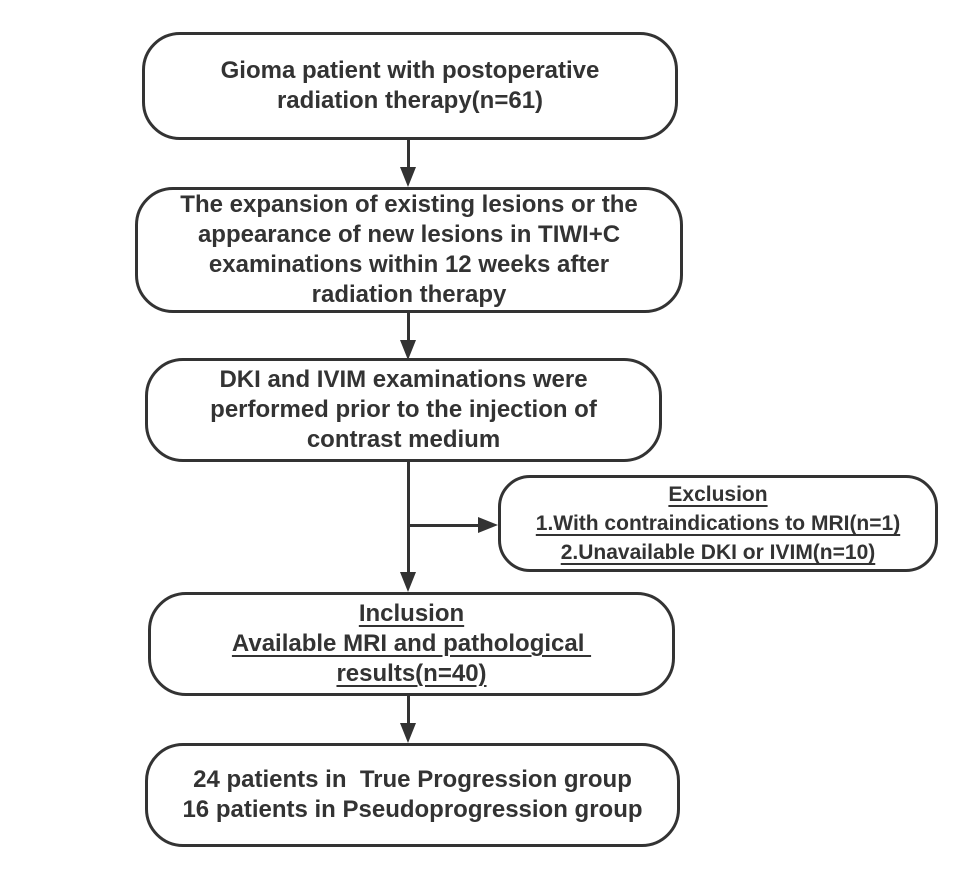  I want to click on flow-box-examinations-line2: performed prior to the injection of, so click(403, 409).